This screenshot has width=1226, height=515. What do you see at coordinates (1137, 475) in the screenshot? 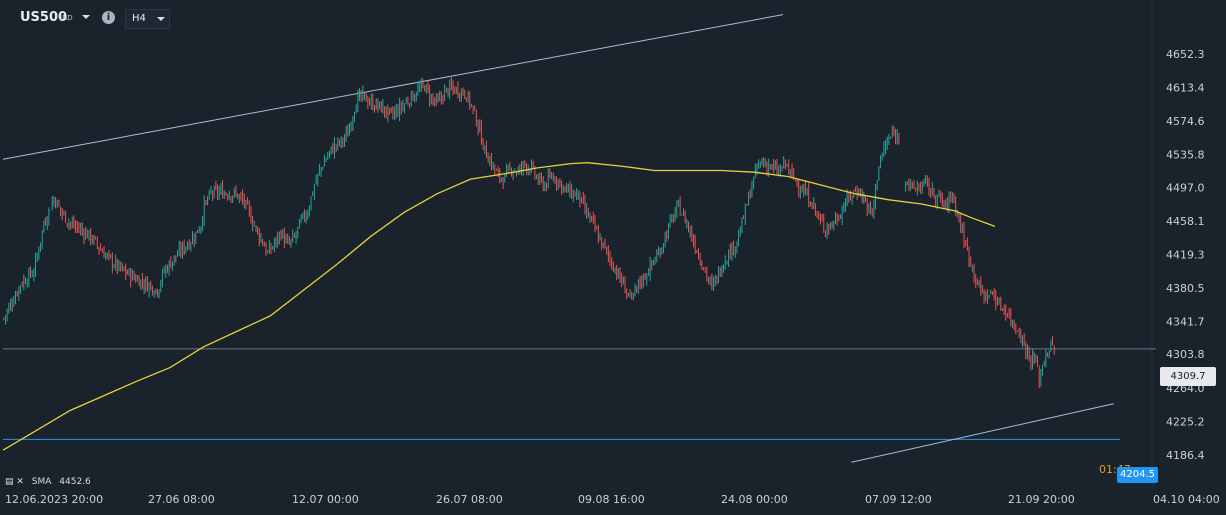
I see `level-price-tag: 4204.5` at bounding box center [1137, 475].